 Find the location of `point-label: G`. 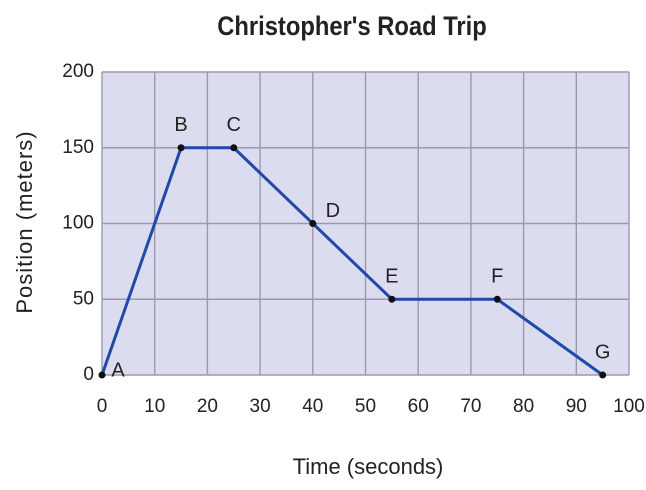

point-label: G is located at coordinates (603, 352).